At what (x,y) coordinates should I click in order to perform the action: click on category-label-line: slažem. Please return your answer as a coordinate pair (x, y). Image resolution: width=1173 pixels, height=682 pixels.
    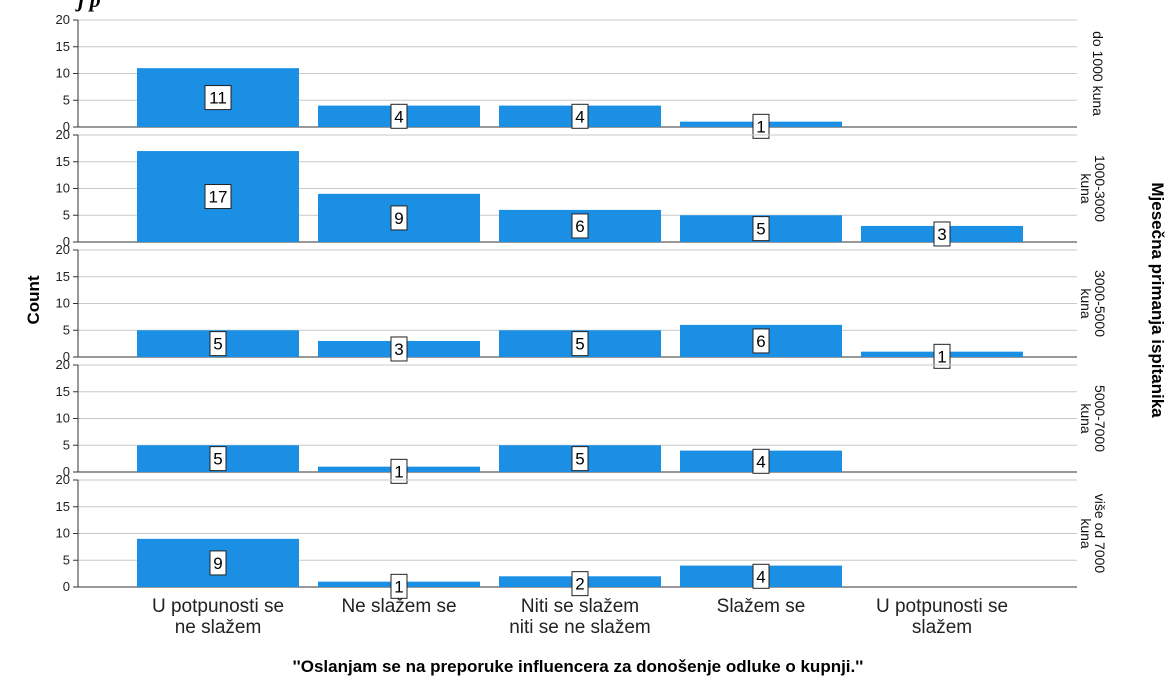
    Looking at the image, I should click on (942, 627).